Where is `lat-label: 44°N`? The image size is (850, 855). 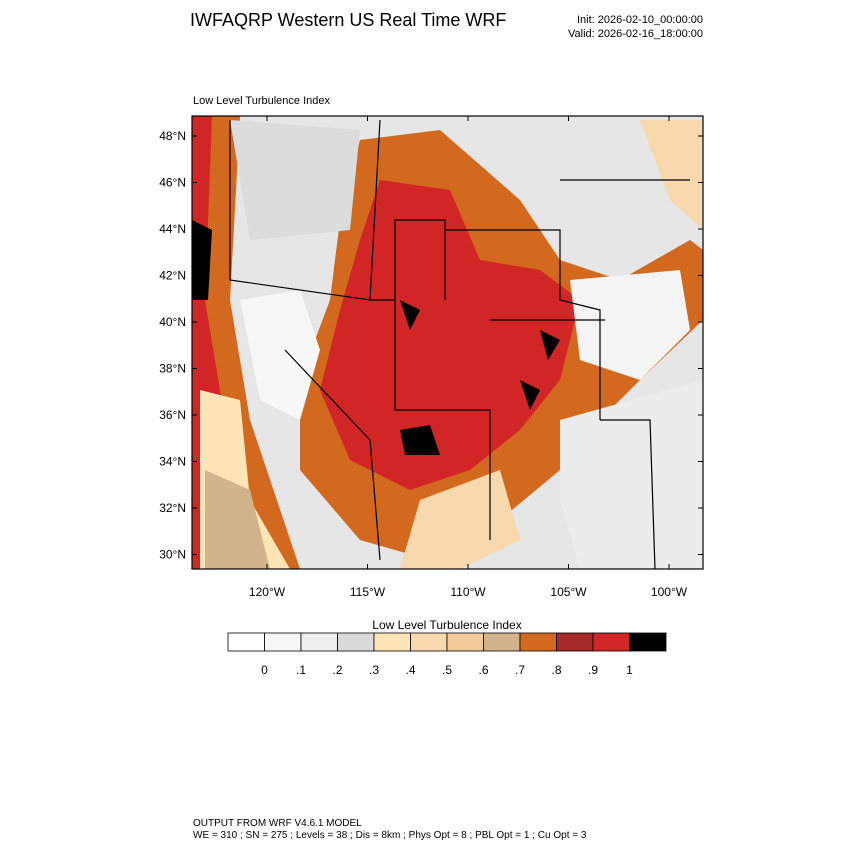 lat-label: 44°N is located at coordinates (172, 229).